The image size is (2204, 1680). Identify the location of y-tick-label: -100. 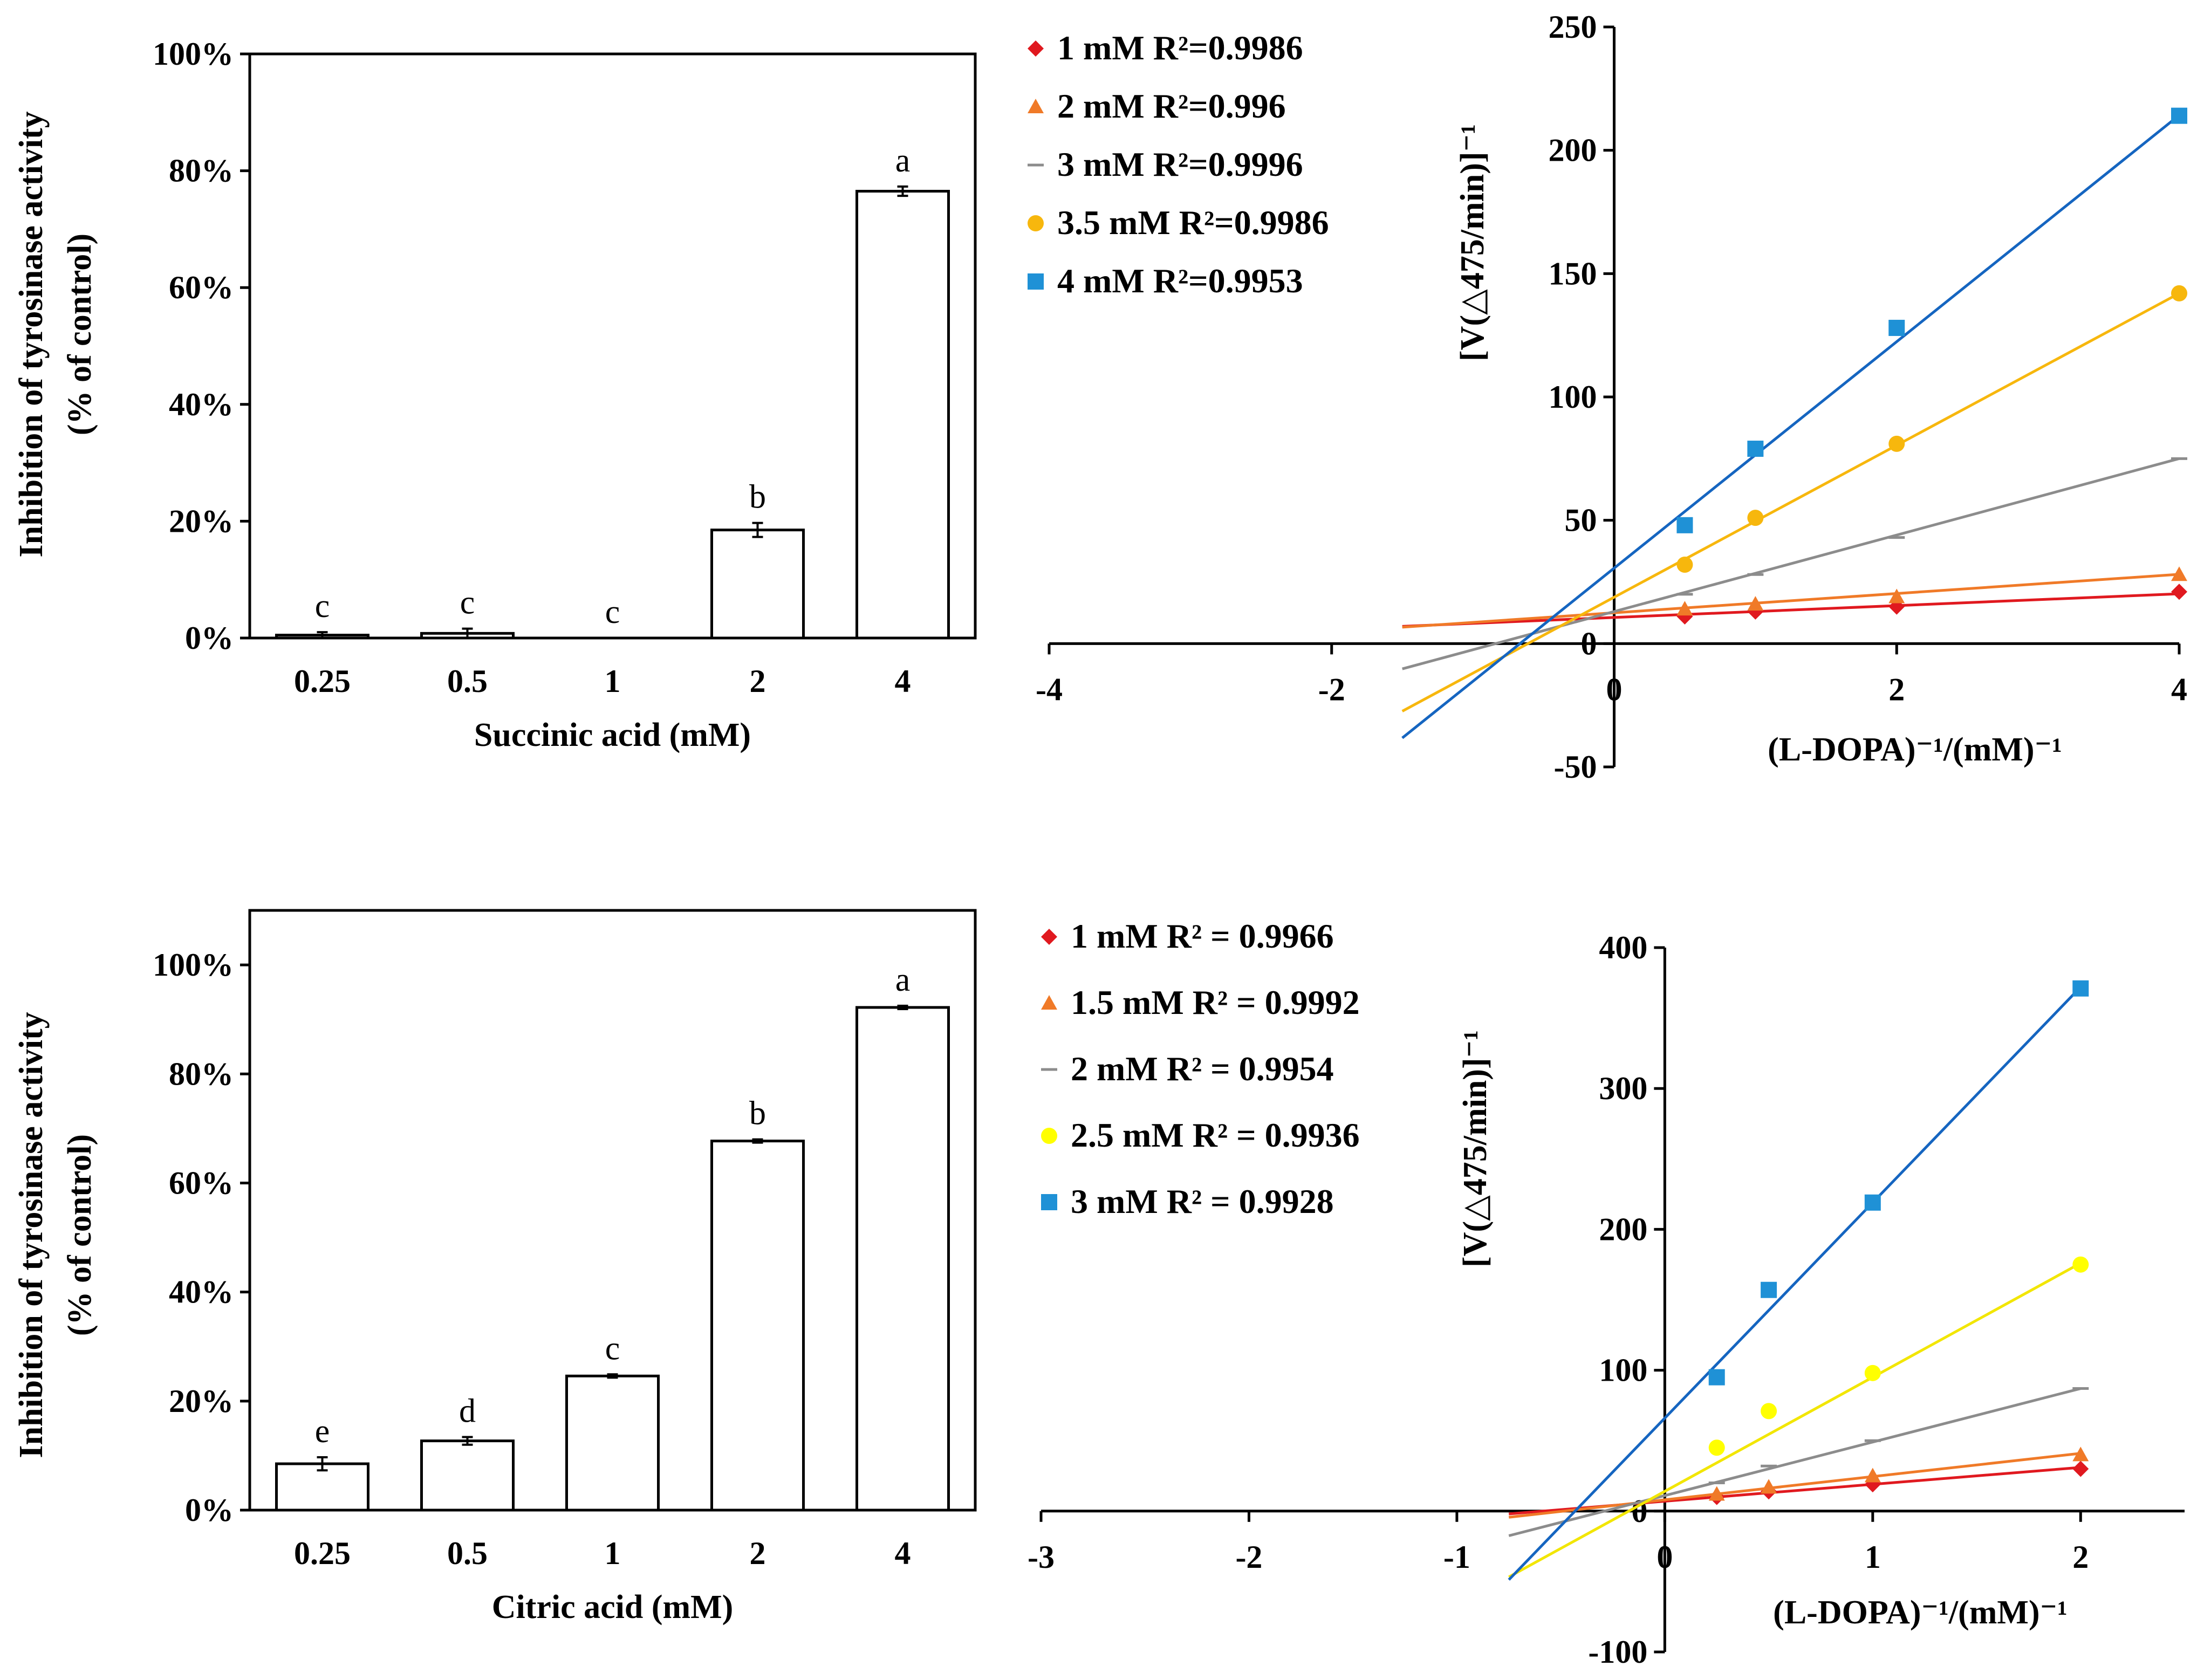
(1617, 1652).